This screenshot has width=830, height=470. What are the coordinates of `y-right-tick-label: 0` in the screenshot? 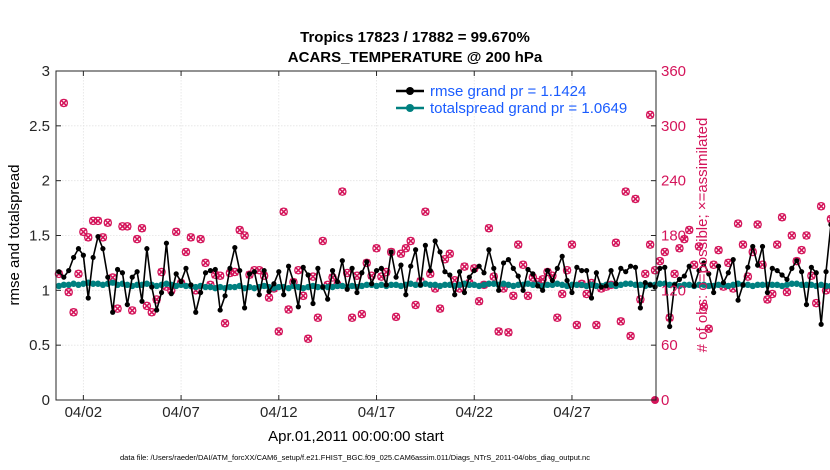 It's located at (665, 400).